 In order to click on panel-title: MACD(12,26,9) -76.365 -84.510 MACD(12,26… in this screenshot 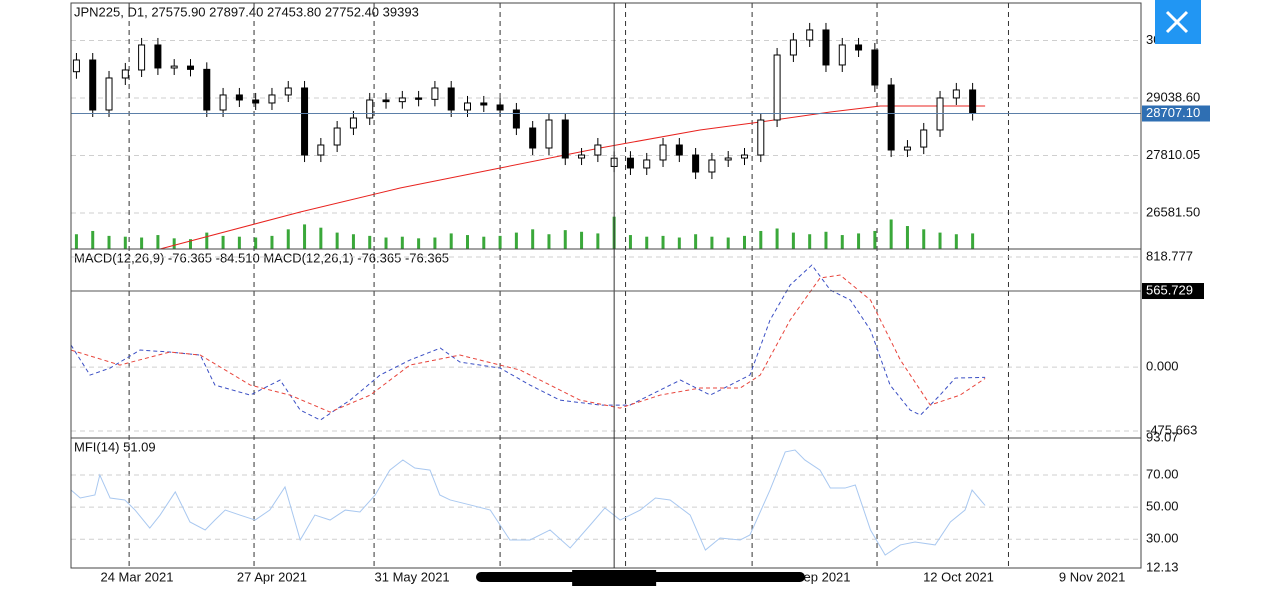, I will do `click(261, 257)`.